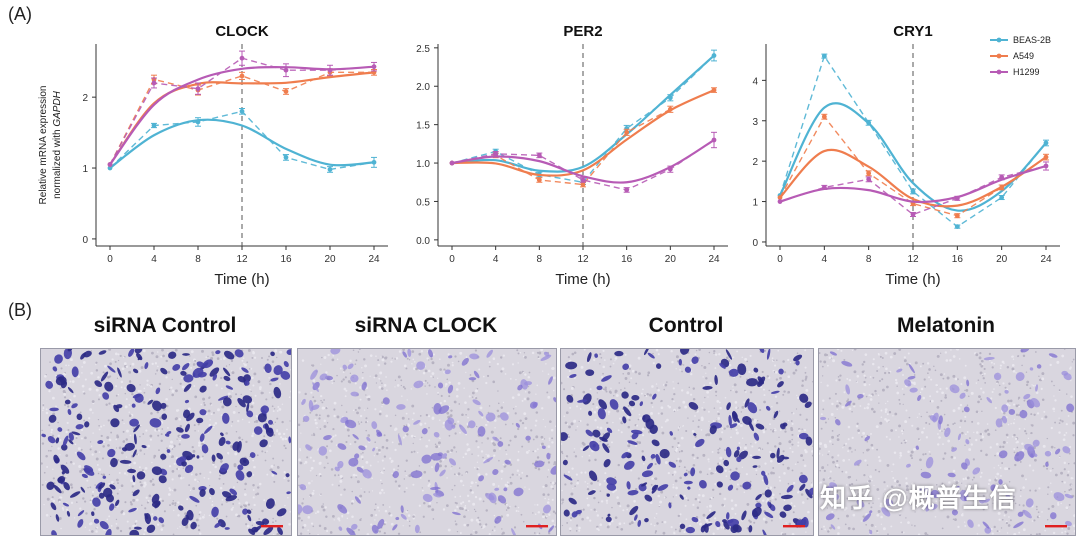 The image size is (1080, 543). What do you see at coordinates (154, 259) in the screenshot?
I see `x-tick-label: 4` at bounding box center [154, 259].